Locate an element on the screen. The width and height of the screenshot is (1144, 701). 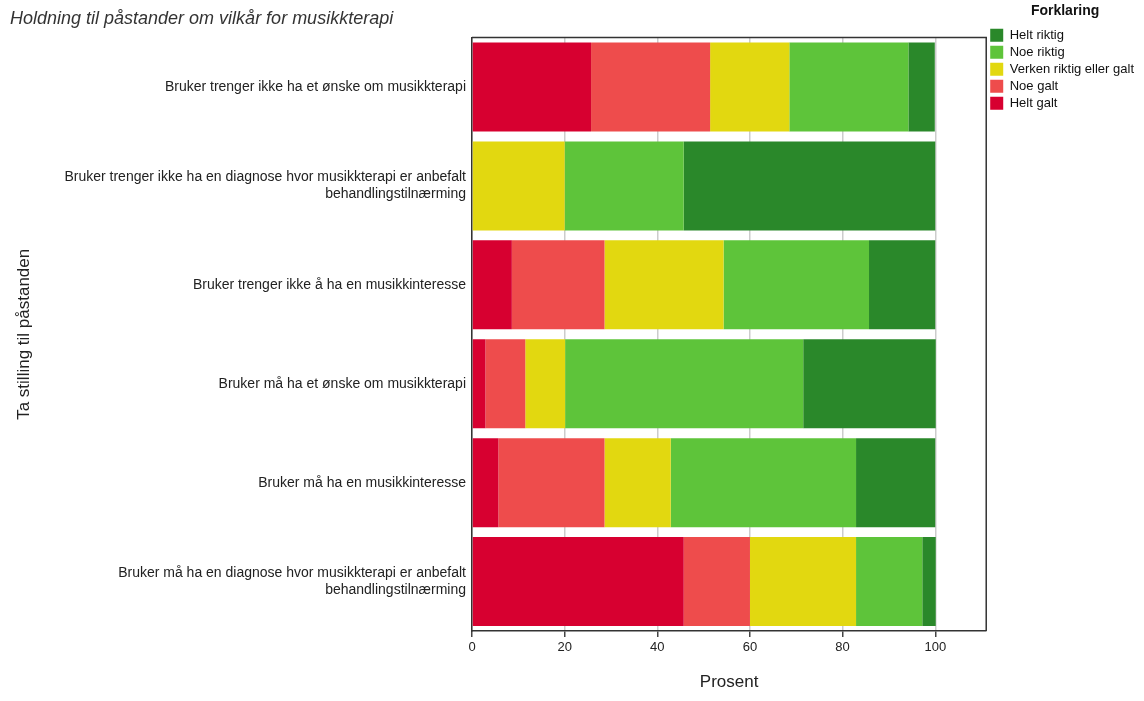
legend-label: Verken riktig eller galt is located at coordinates (1072, 68).